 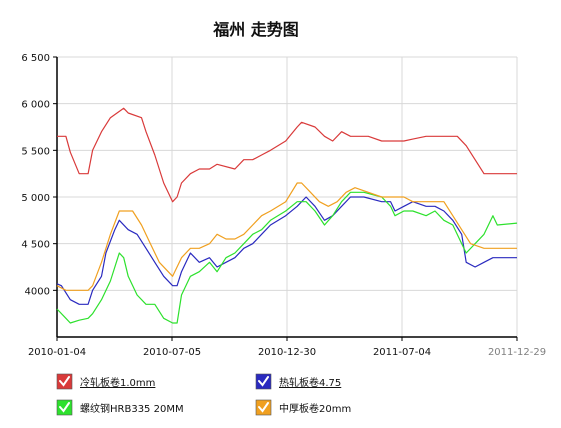 What do you see at coordinates (35, 105) in the screenshot?
I see `y-tick-label: 6 000` at bounding box center [35, 105].